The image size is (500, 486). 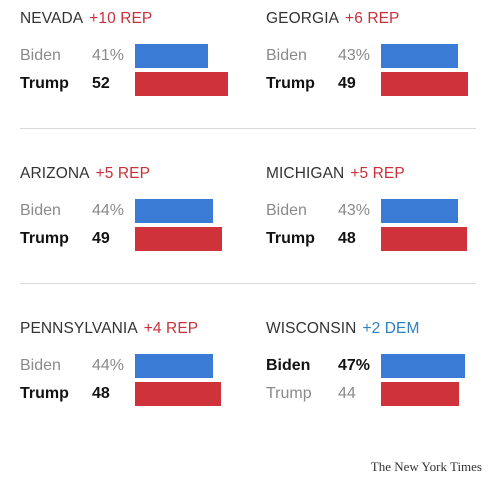 I want to click on candidate-row-biden: Biden 47%, so click(x=376, y=366).